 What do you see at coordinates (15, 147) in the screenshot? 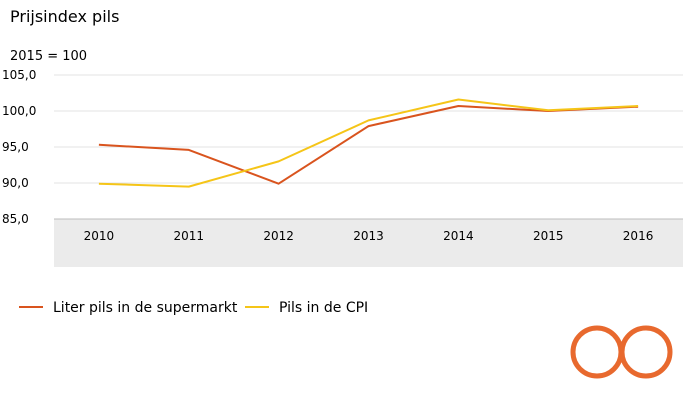
I see `y-tick-label: 95,0` at bounding box center [15, 147].